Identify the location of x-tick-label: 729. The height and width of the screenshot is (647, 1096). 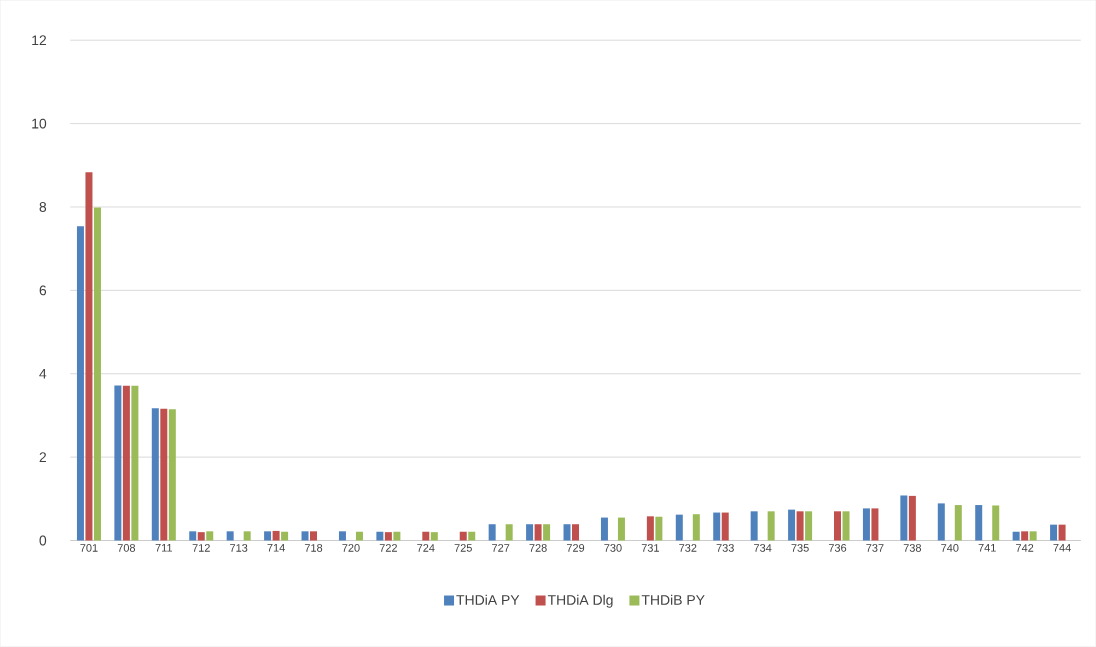
(575, 548).